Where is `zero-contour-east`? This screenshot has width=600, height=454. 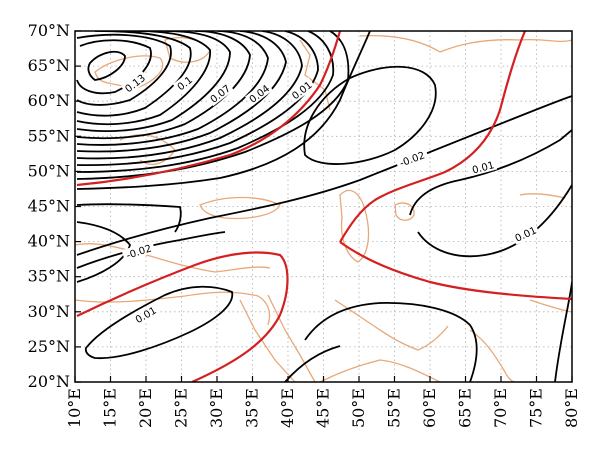 zero-contour-east is located at coordinates (433, 137).